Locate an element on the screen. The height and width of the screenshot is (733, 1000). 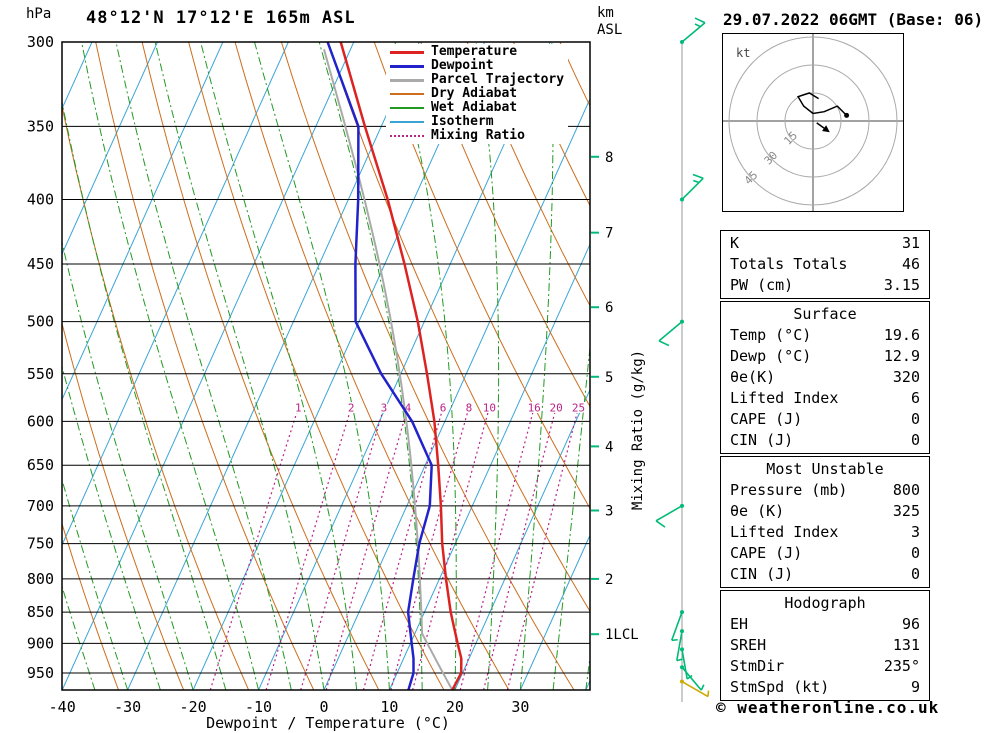
station-title: 48°12'N 17°12'E 165m ASL is located at coordinates (221, 18).